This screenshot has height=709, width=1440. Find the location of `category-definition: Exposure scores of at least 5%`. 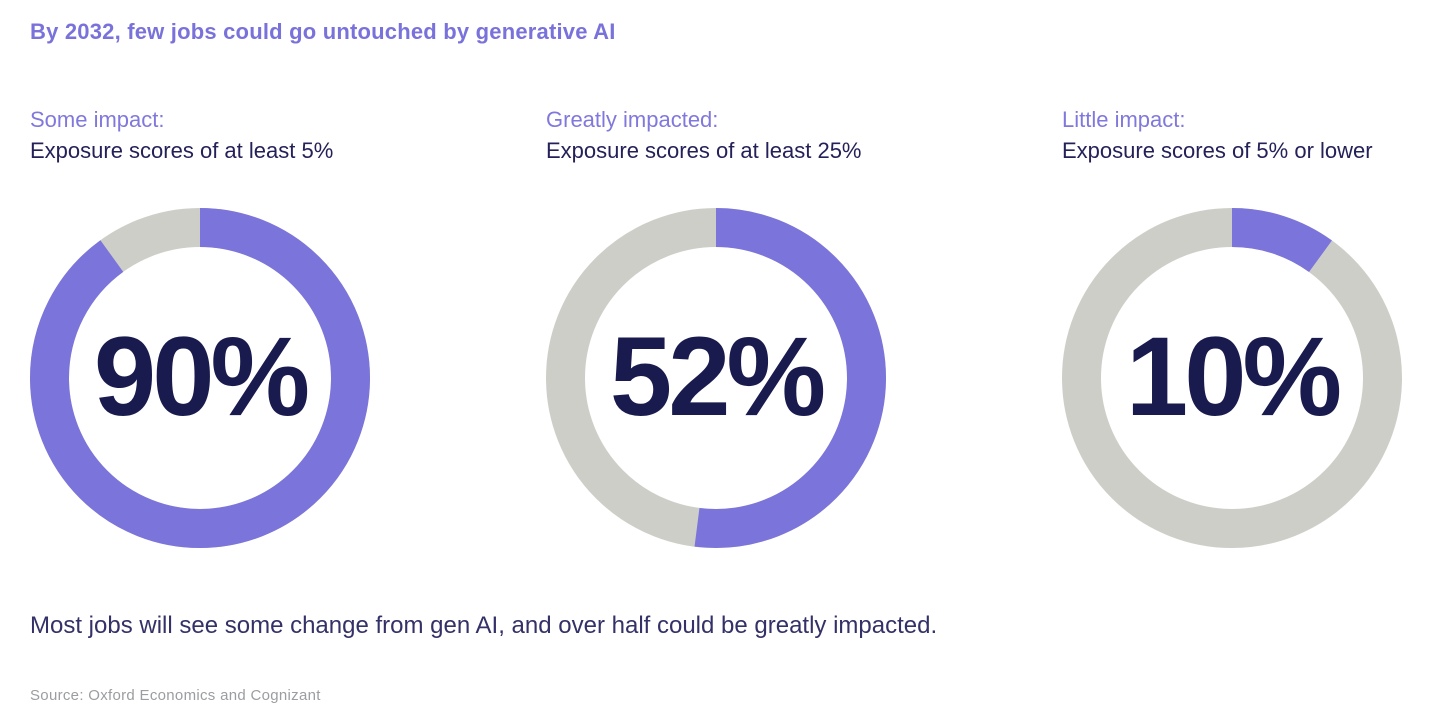

category-definition: Exposure scores of at least 5% is located at coordinates (182, 150).